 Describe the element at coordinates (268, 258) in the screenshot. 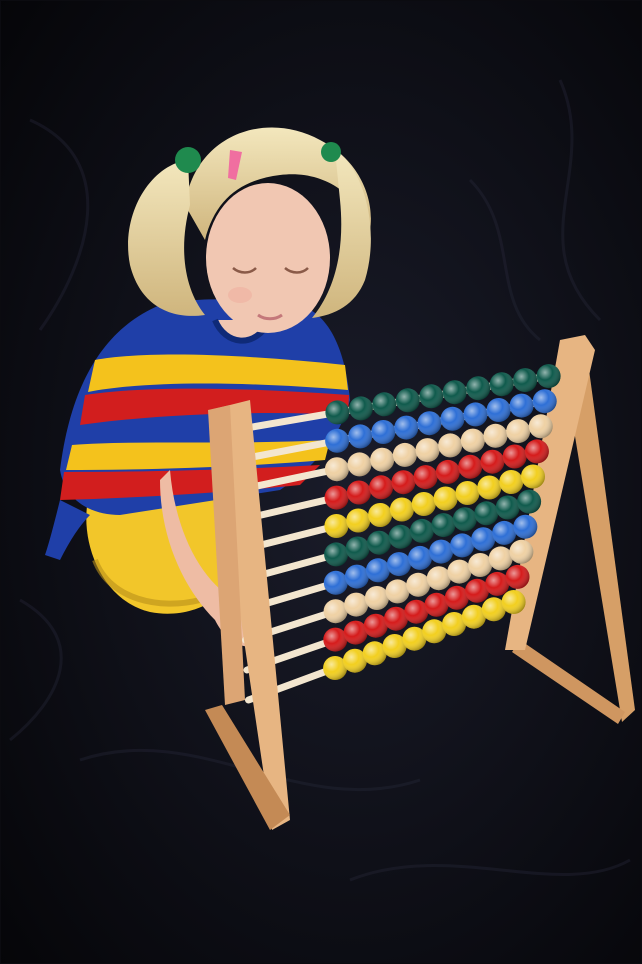

I see `face` at that location.